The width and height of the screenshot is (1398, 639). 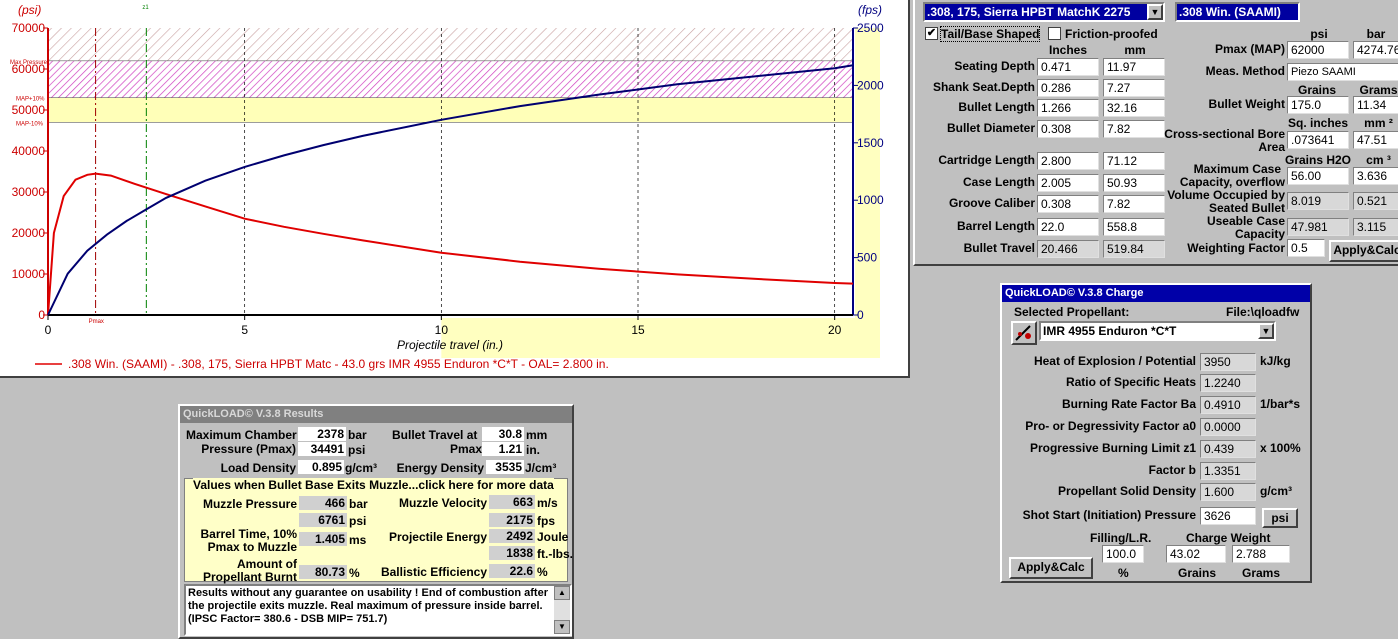 What do you see at coordinates (1123, 573) in the screenshot?
I see `filling-pct: %` at bounding box center [1123, 573].